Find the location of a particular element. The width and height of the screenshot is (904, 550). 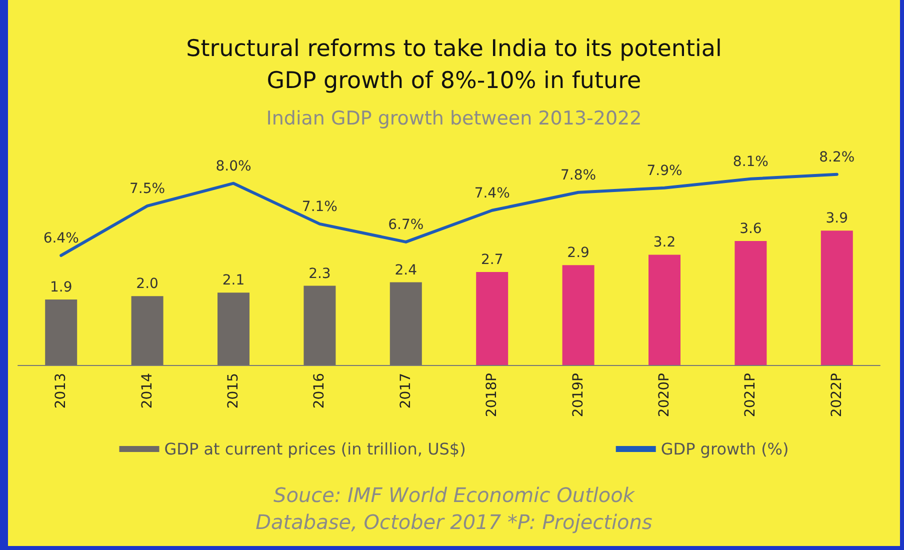

legend-label: GDP growth (%) is located at coordinates (724, 449).